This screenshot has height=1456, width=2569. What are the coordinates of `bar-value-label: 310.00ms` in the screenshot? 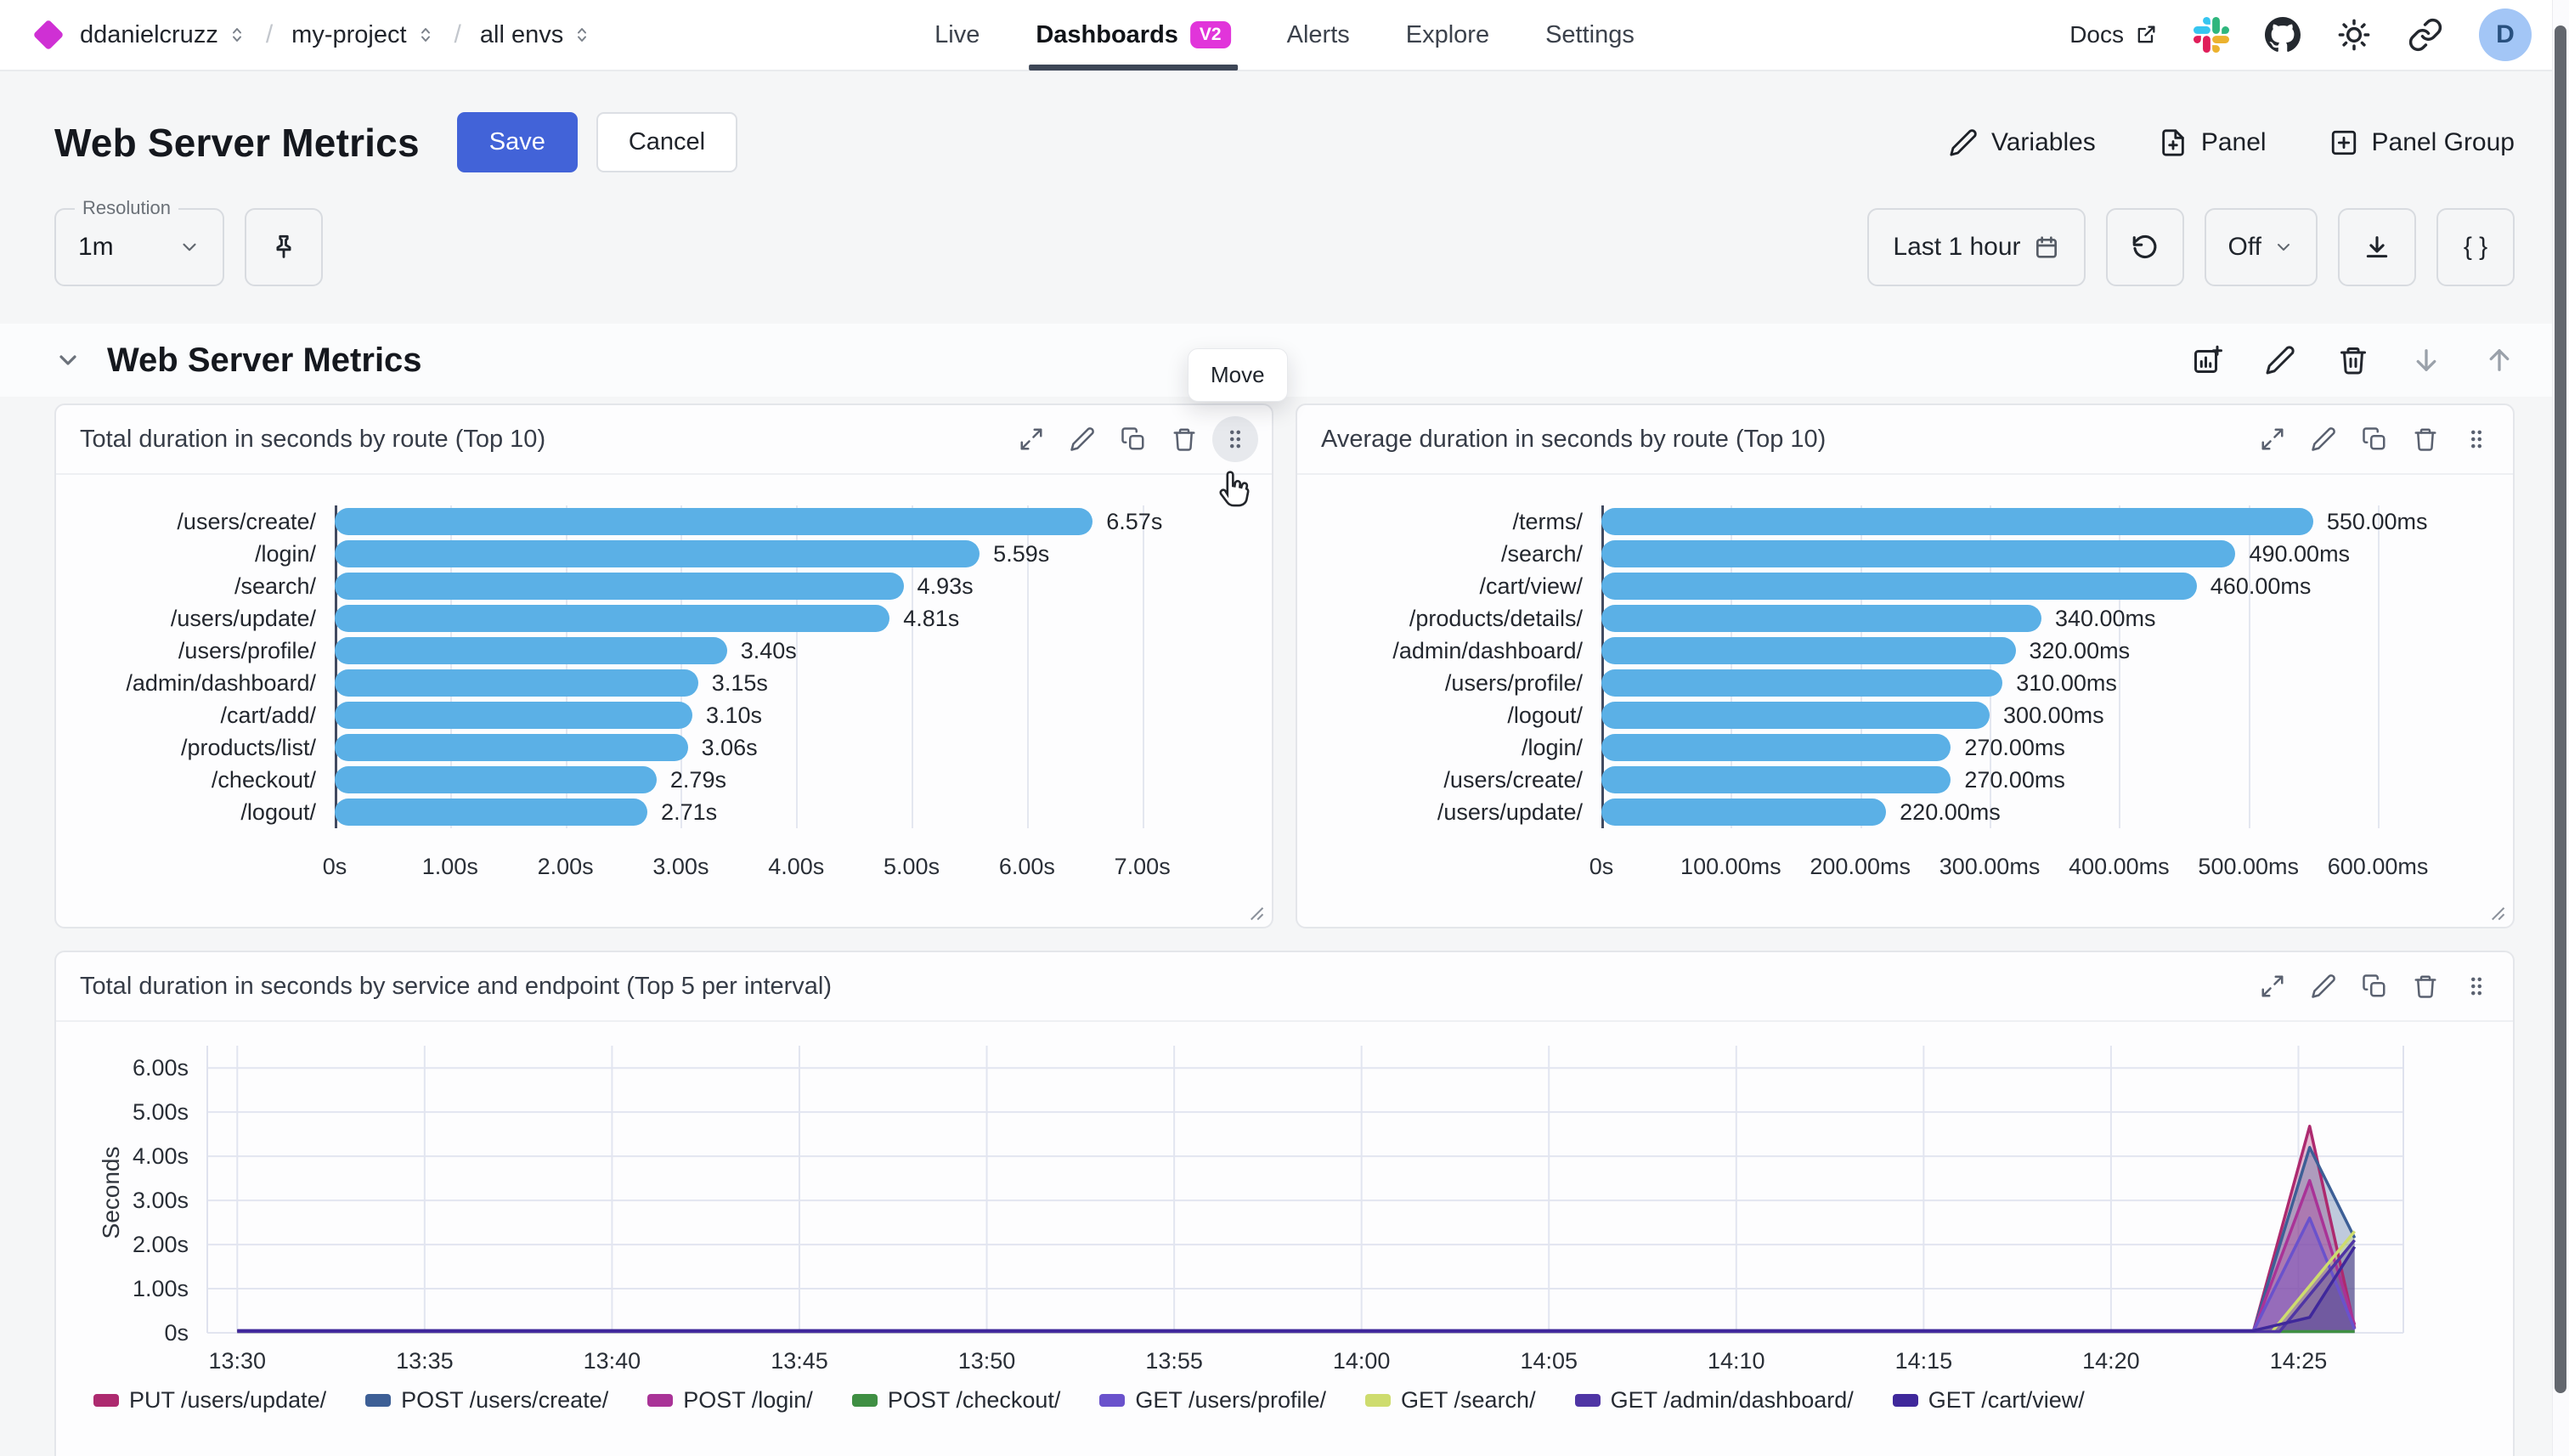 It's located at (2066, 682).